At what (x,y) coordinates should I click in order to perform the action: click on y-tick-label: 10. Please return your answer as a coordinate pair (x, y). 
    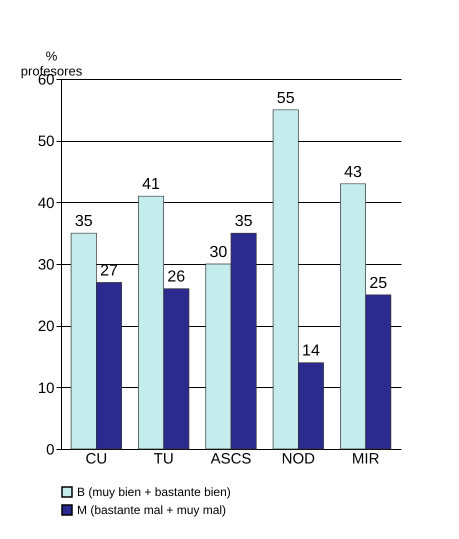
    Looking at the image, I should click on (46, 388).